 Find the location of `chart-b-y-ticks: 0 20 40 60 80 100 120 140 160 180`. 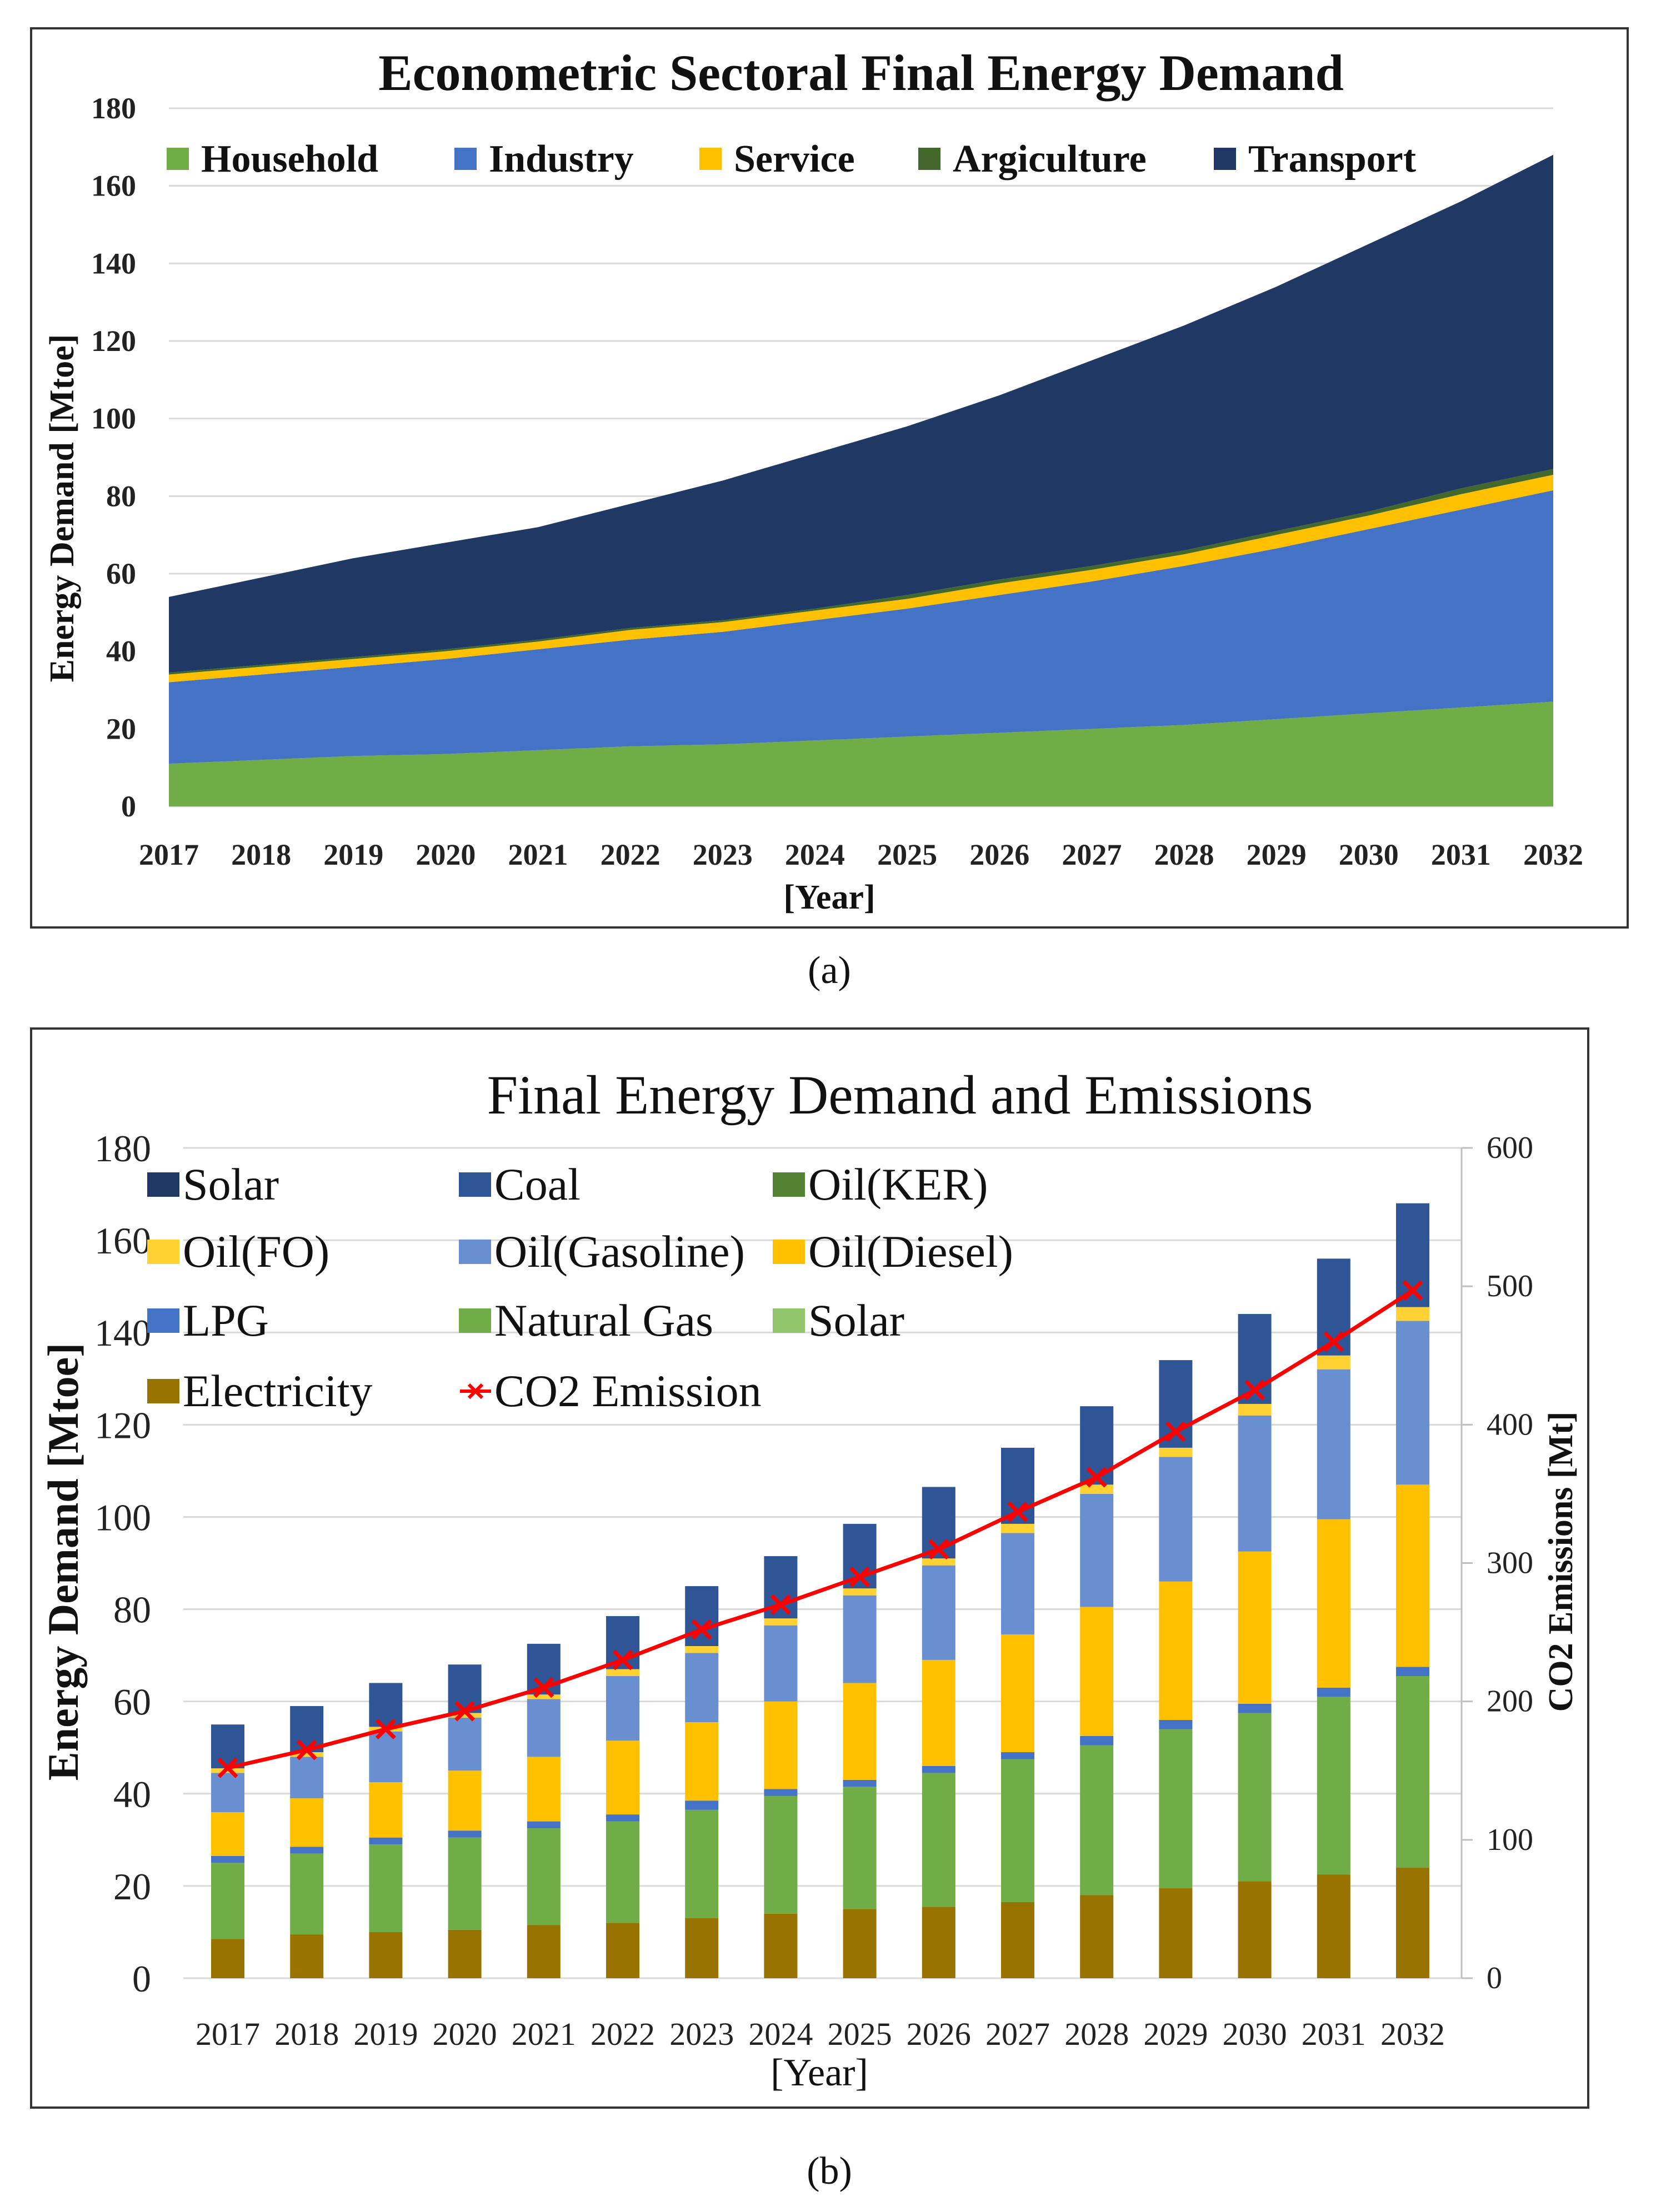

chart-b-y-ticks: 0 20 40 60 80 100 120 140 160 180 is located at coordinates (122, 1563).